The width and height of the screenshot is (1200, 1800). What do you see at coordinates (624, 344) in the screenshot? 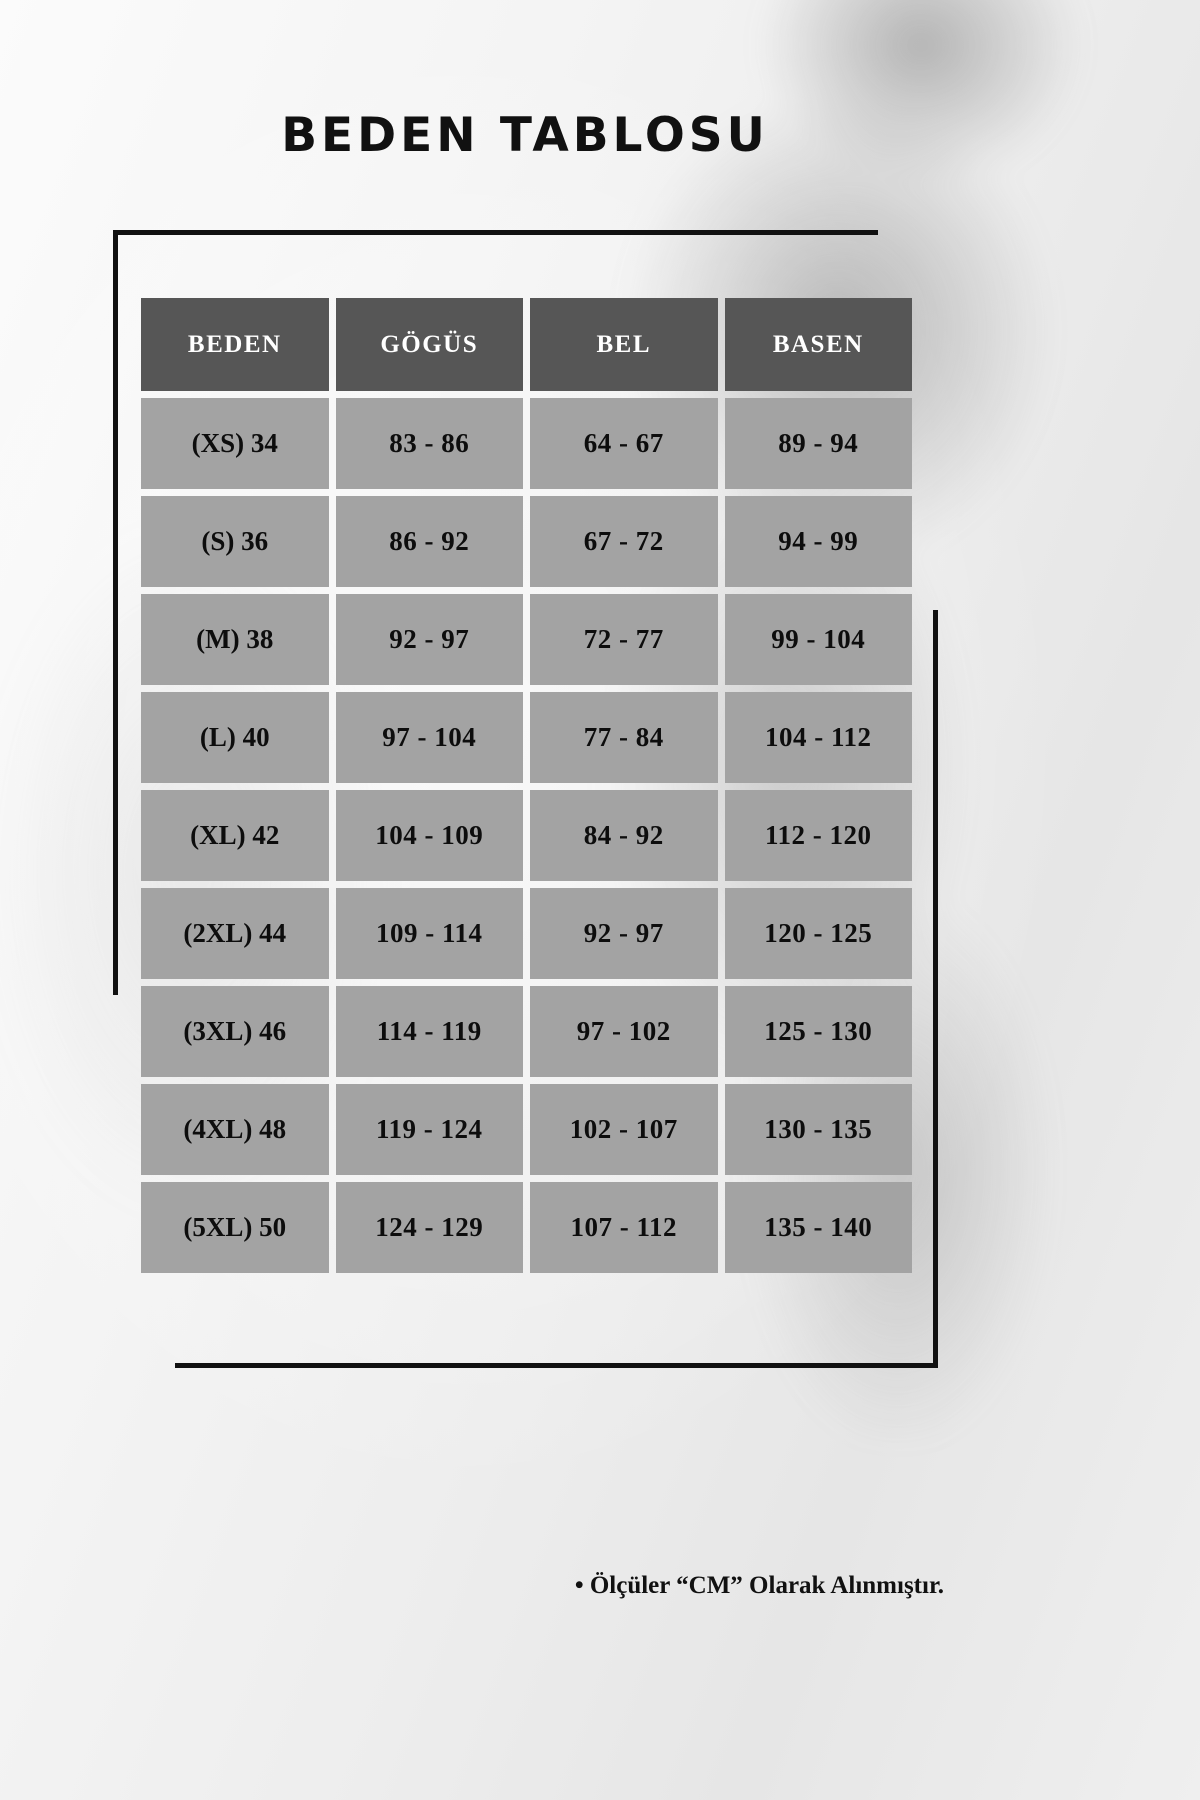
I see `column-header-bel: BEL` at bounding box center [624, 344].